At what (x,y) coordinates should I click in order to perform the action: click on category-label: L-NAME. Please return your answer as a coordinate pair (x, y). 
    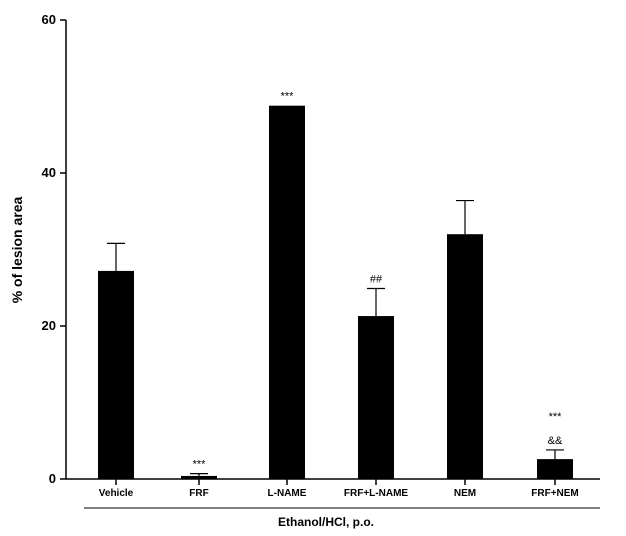
    Looking at the image, I should click on (287, 493).